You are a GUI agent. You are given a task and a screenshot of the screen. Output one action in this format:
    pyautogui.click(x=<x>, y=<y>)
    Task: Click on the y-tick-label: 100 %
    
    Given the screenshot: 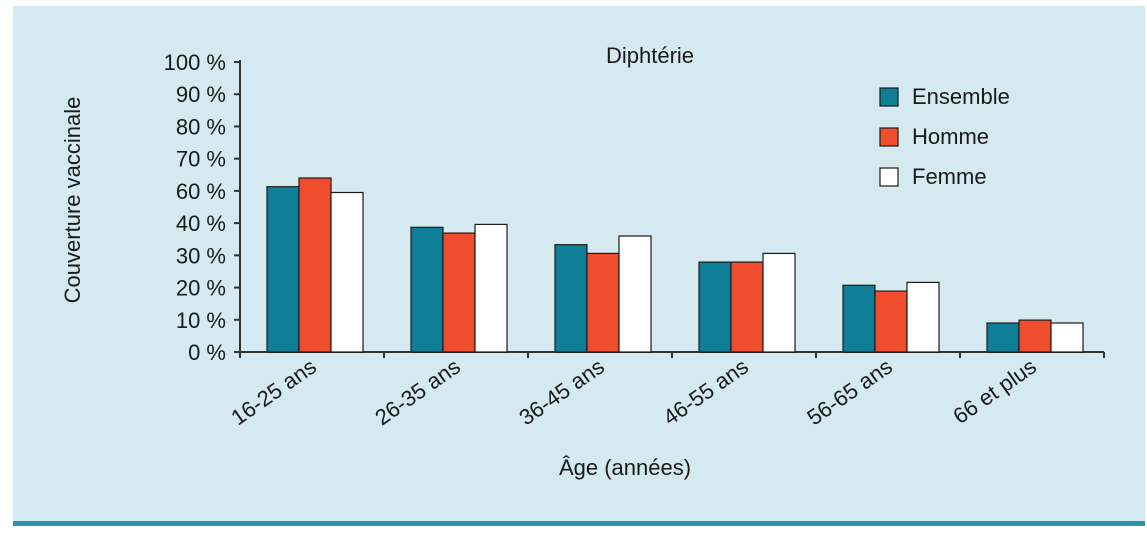 What is the action you would take?
    pyautogui.click(x=195, y=62)
    